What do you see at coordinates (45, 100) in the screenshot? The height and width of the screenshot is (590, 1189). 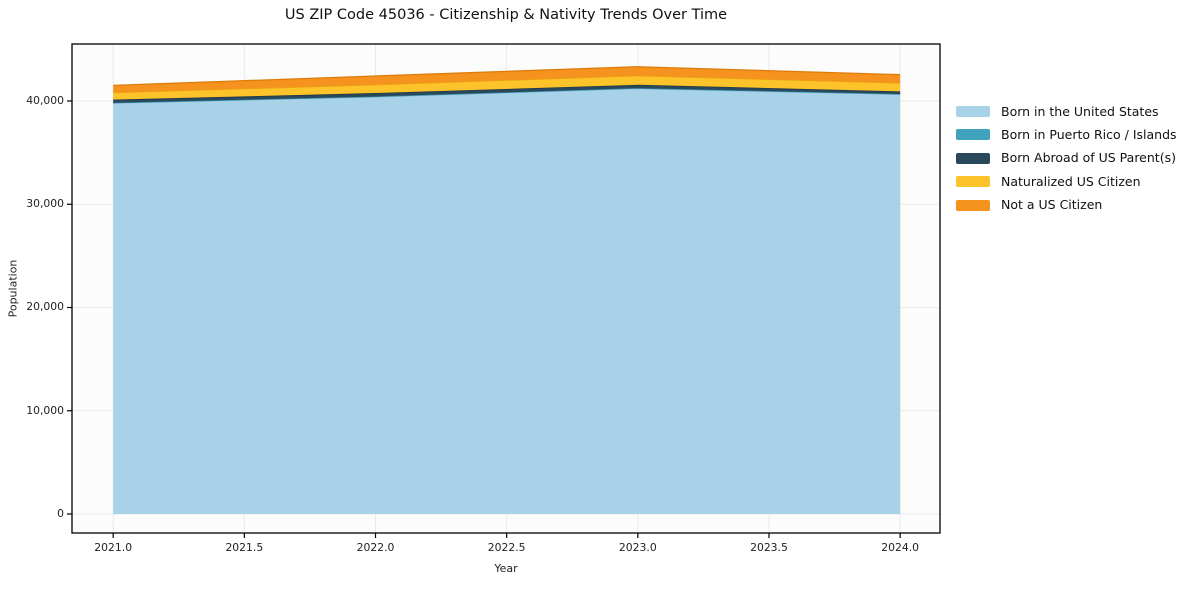 I see `y-tick-label: 40,000` at bounding box center [45, 100].